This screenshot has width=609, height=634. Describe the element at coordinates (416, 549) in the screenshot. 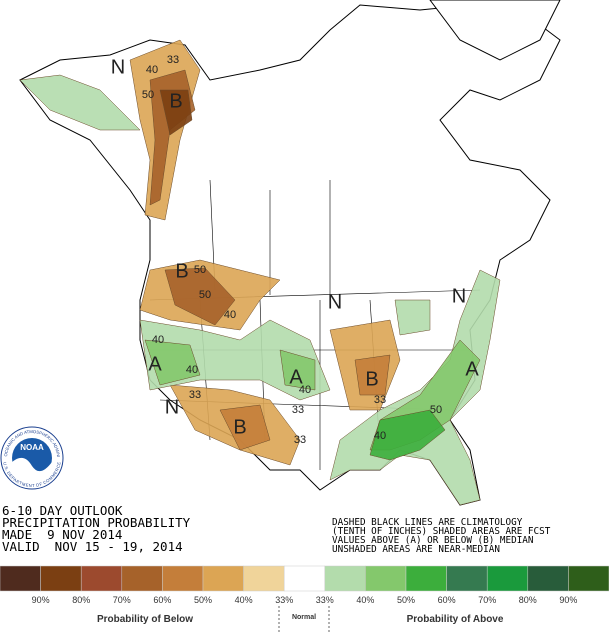

I see `note-line: UNSHADED AREAS ARE NEAR-MEDIAN` at that location.